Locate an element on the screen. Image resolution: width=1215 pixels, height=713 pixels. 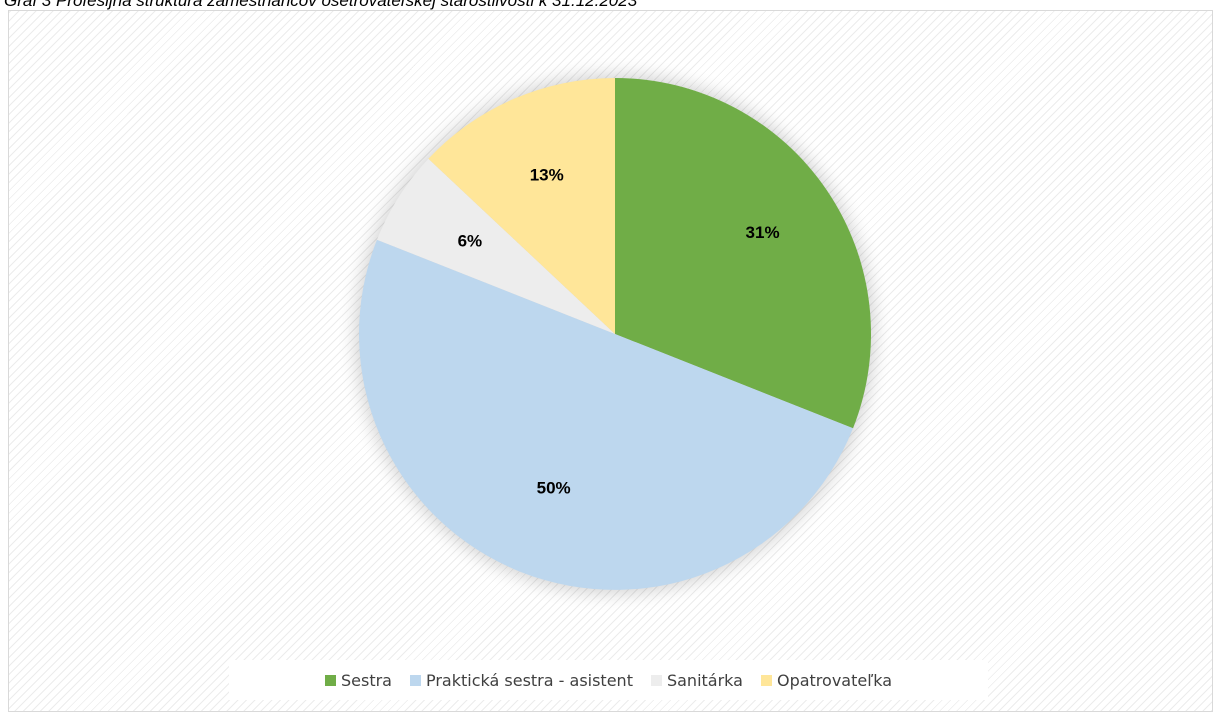
pie-slice-sestra is located at coordinates (743, 253).